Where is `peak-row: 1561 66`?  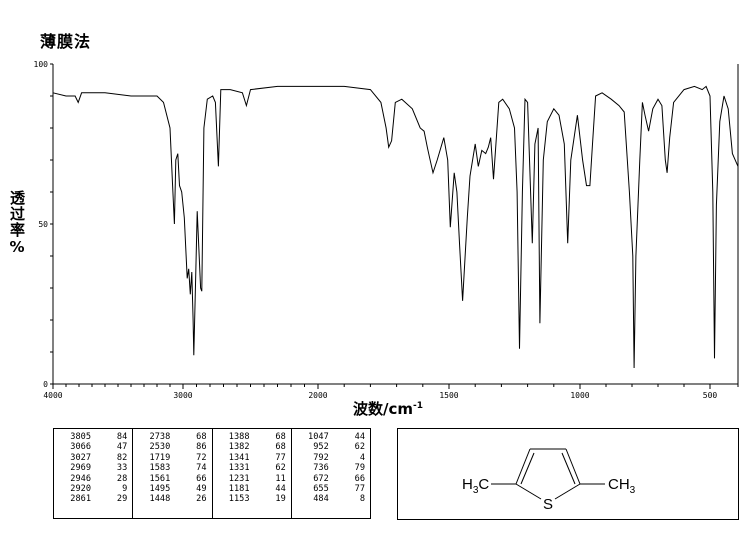
peak-row: 1561 66 is located at coordinates (172, 478).